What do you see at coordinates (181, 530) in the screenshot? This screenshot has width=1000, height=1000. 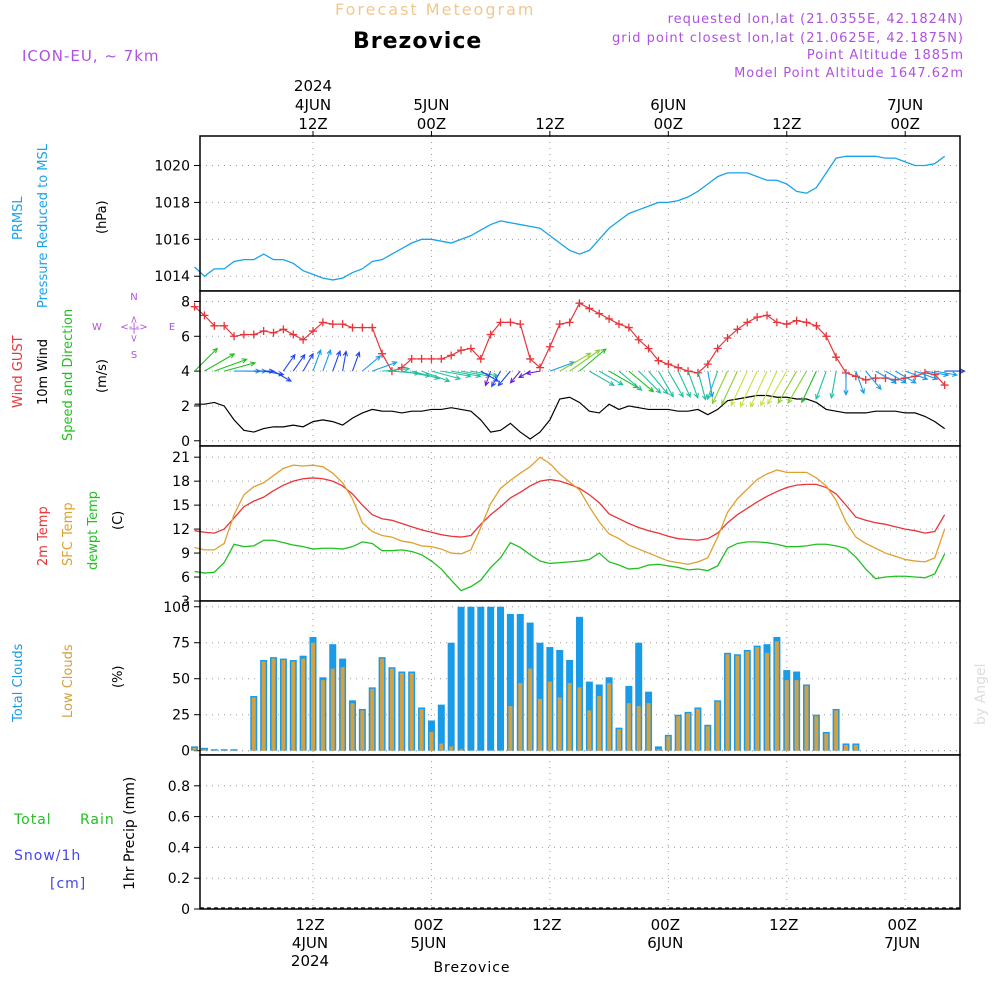 I see `y-tick-label: 12` at bounding box center [181, 530].